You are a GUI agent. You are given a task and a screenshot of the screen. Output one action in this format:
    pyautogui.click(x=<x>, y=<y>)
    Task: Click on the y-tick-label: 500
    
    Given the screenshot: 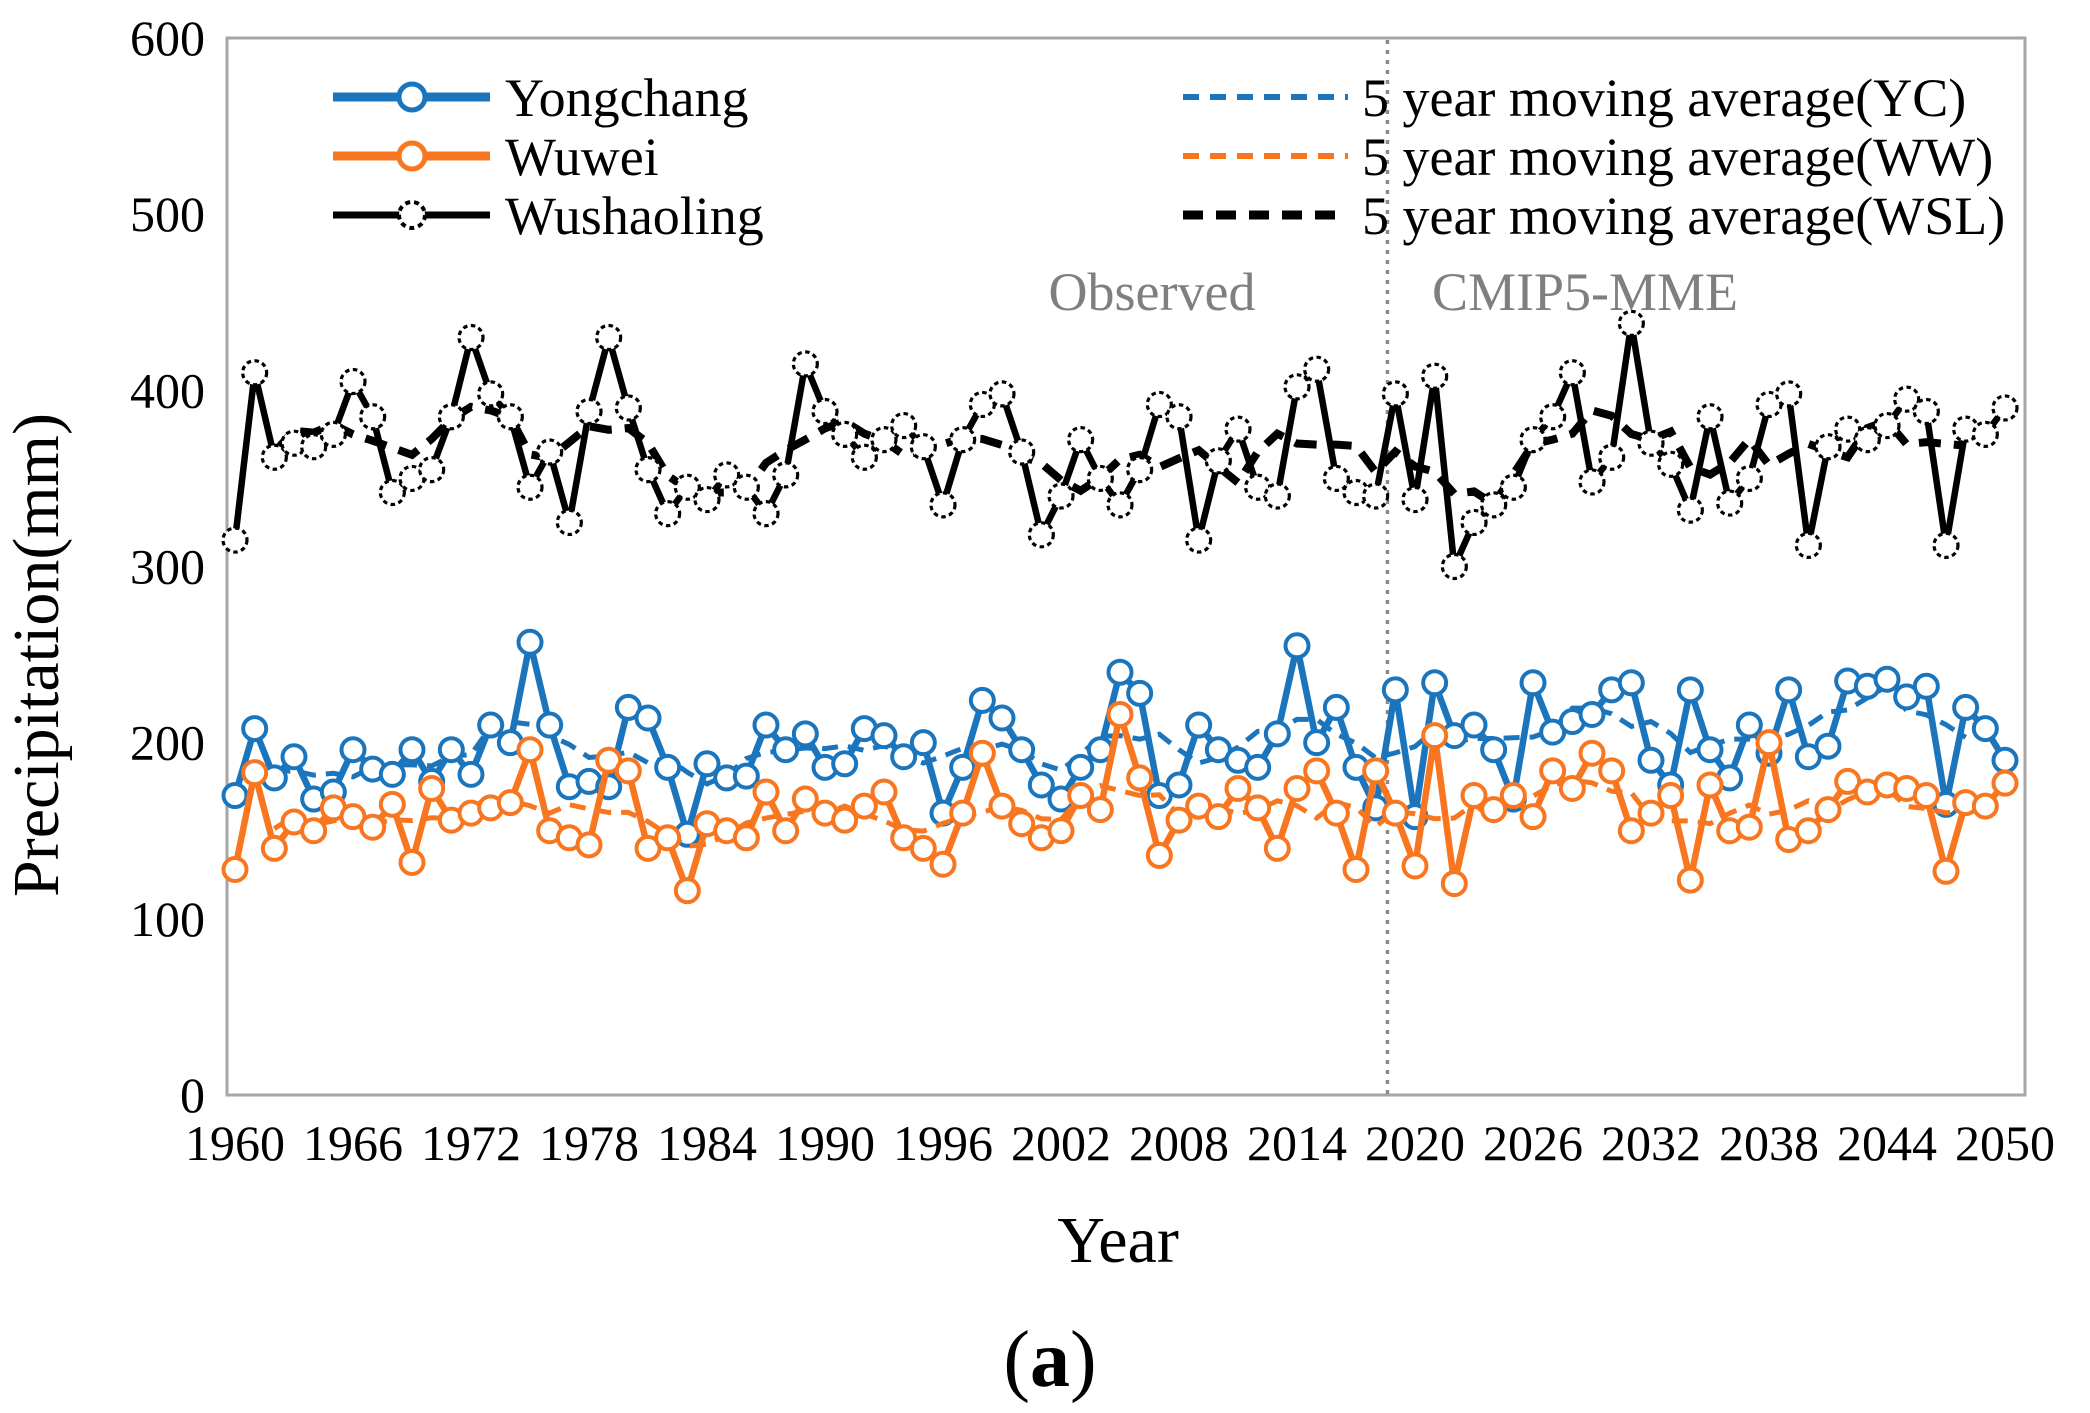 What is the action you would take?
    pyautogui.click(x=167, y=214)
    